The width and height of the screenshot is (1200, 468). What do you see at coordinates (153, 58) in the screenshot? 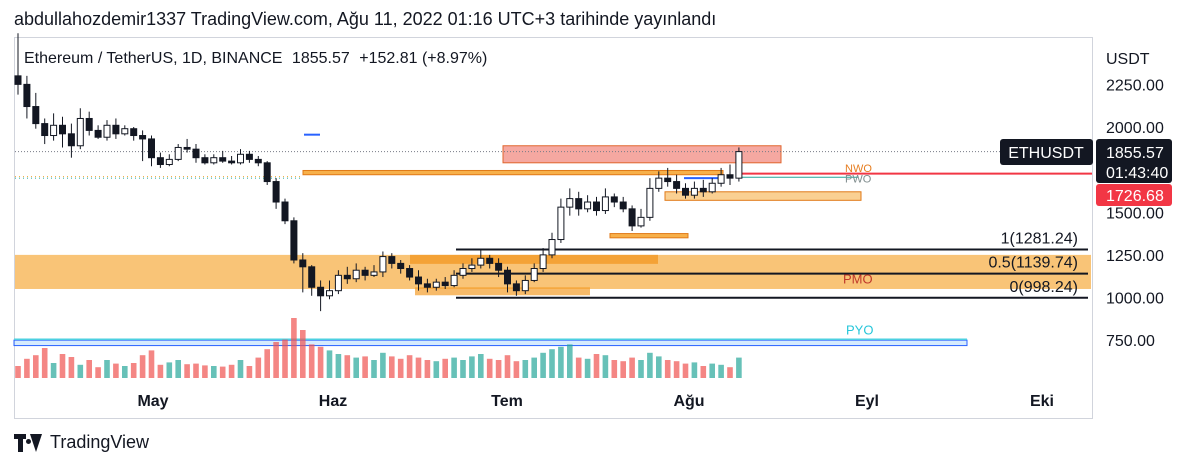
I see `symbol-name: Ethereum / TetherUS, 1D, BINANCE` at bounding box center [153, 58].